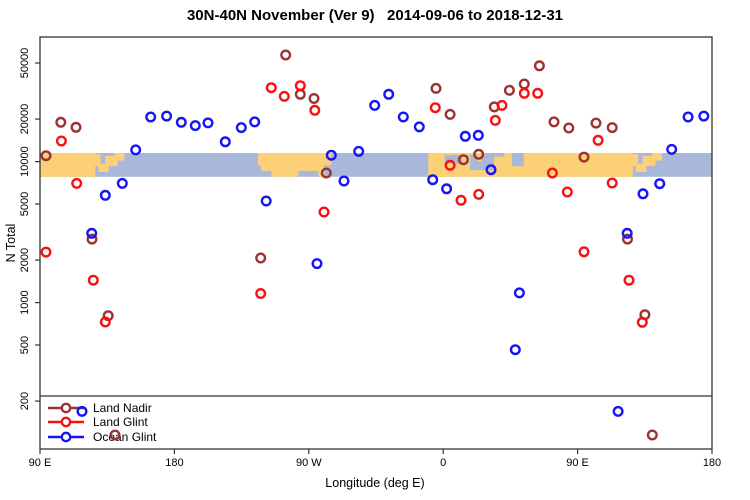 Image resolution: width=750 pixels, height=500 pixels. Describe the element at coordinates (309, 463) in the screenshot. I see `x-tick-label: 90 W` at that location.